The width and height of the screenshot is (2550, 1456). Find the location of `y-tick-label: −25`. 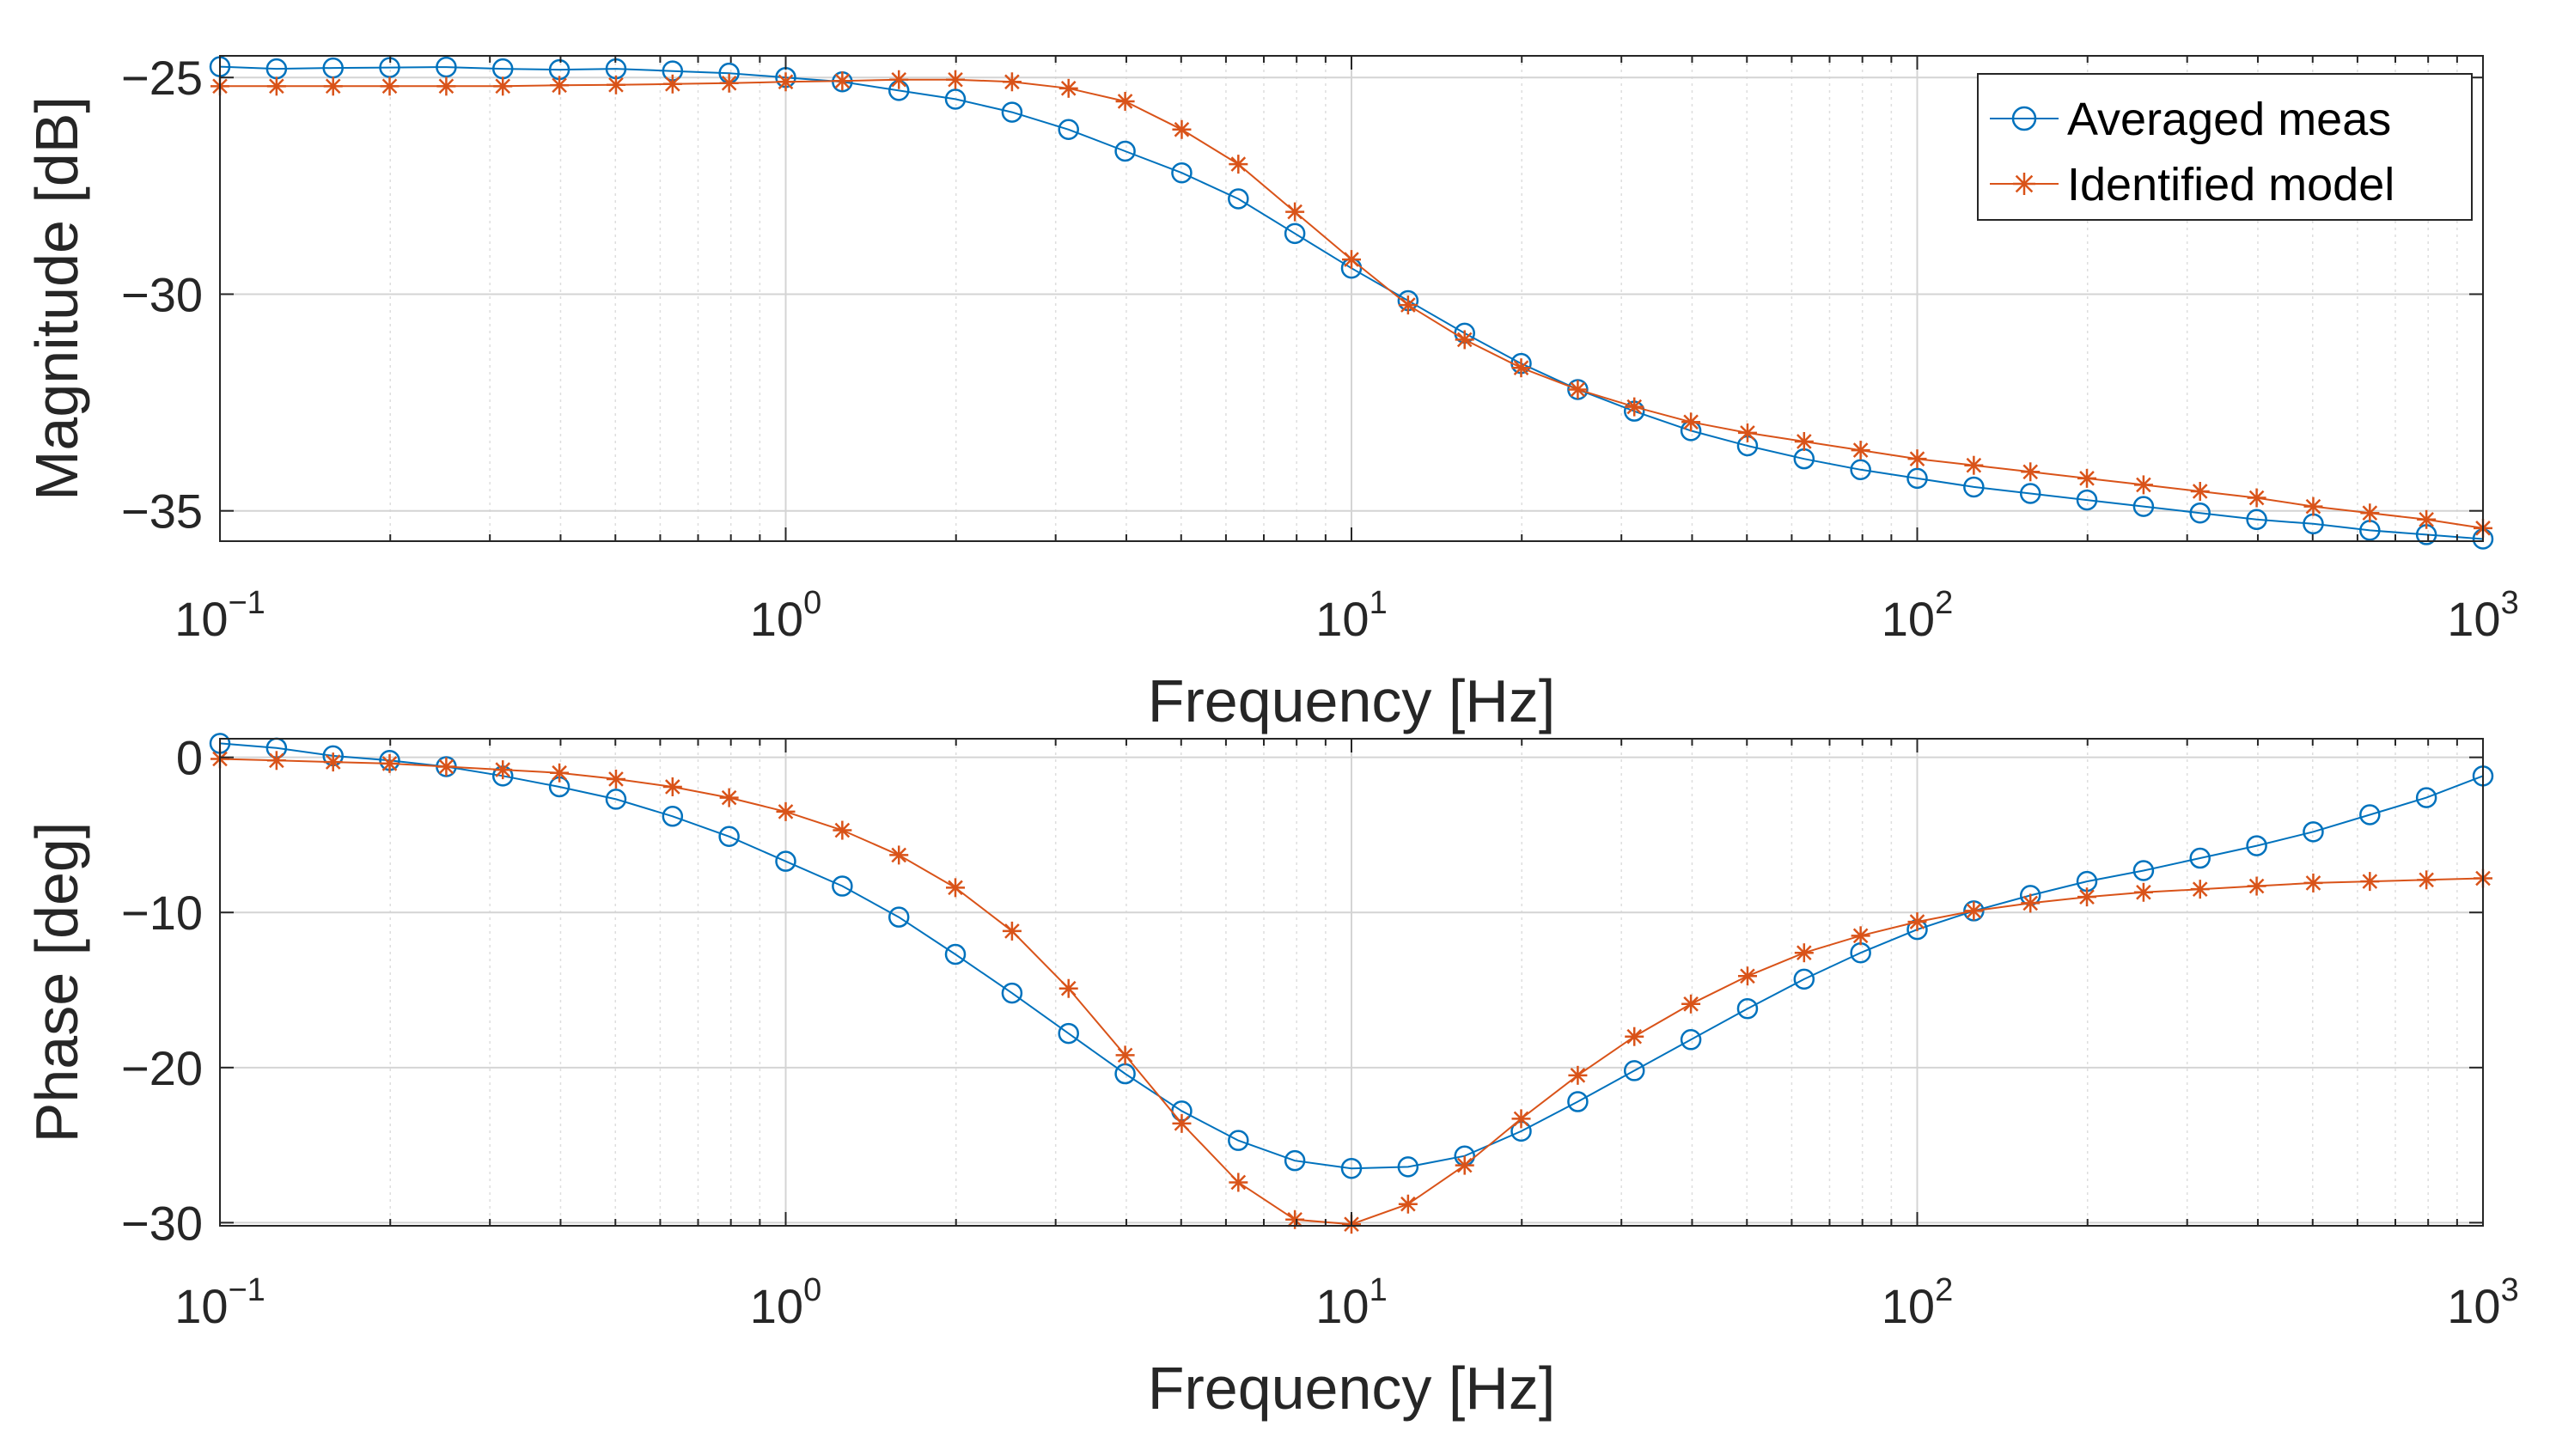

y-tick-label: −25 is located at coordinates (162, 78).